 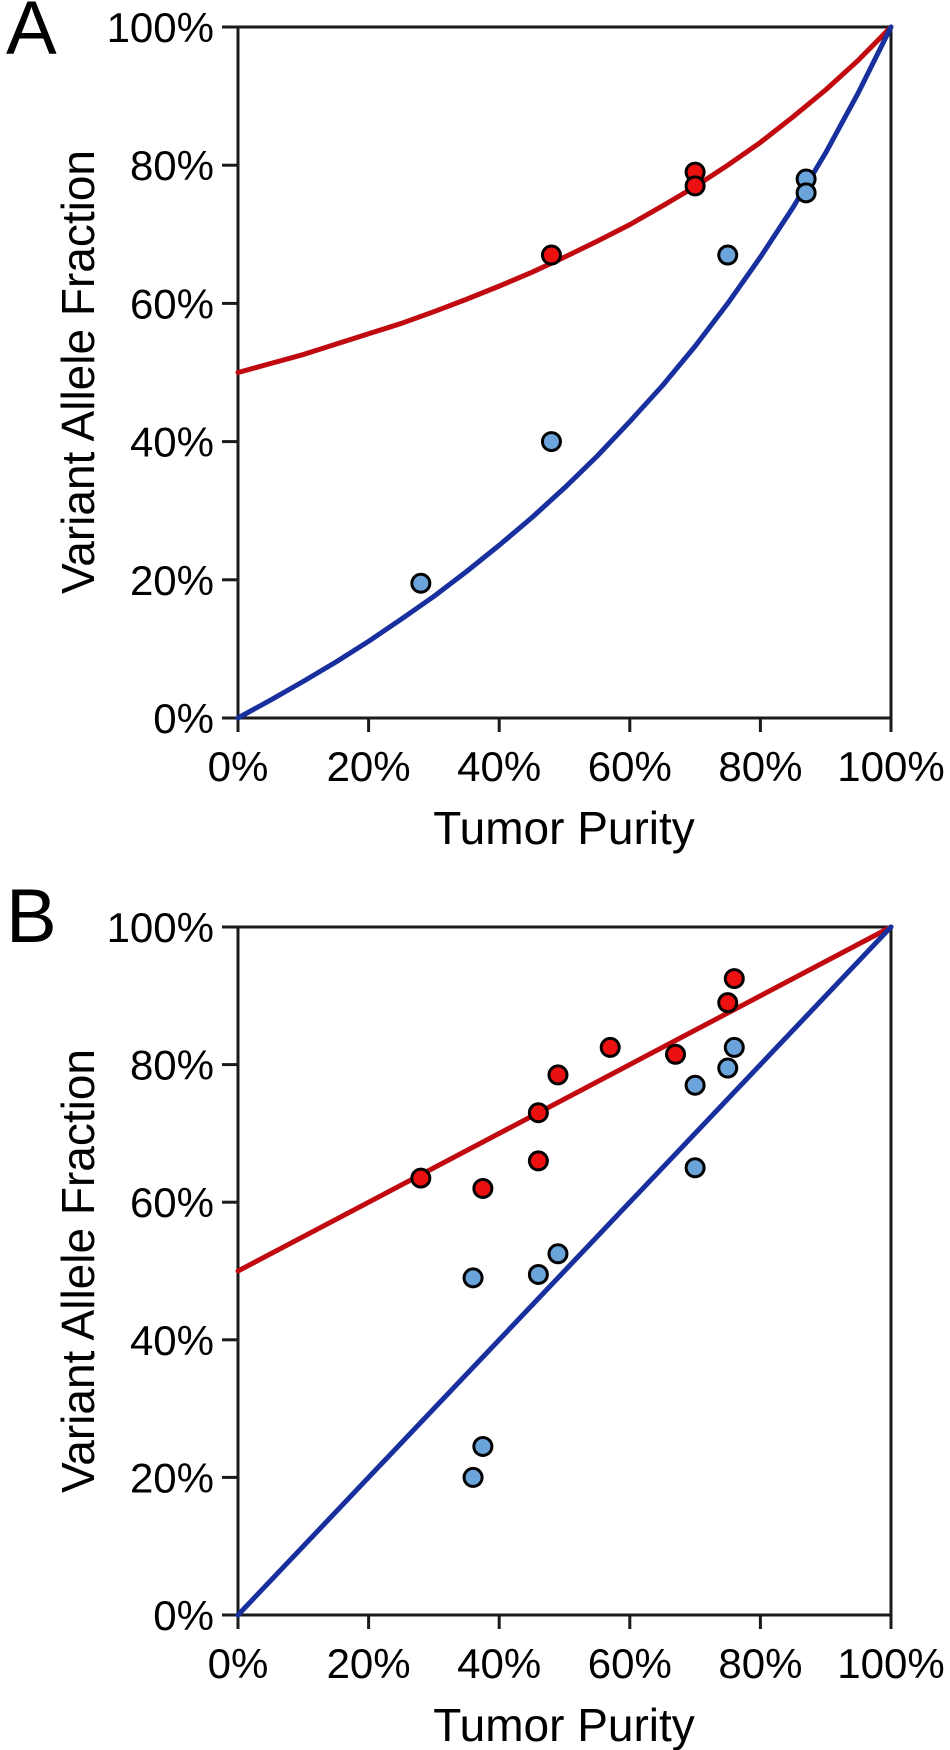 What do you see at coordinates (564, 828) in the screenshot?
I see `panel-a-x-axis-title: Tumor Purity` at bounding box center [564, 828].